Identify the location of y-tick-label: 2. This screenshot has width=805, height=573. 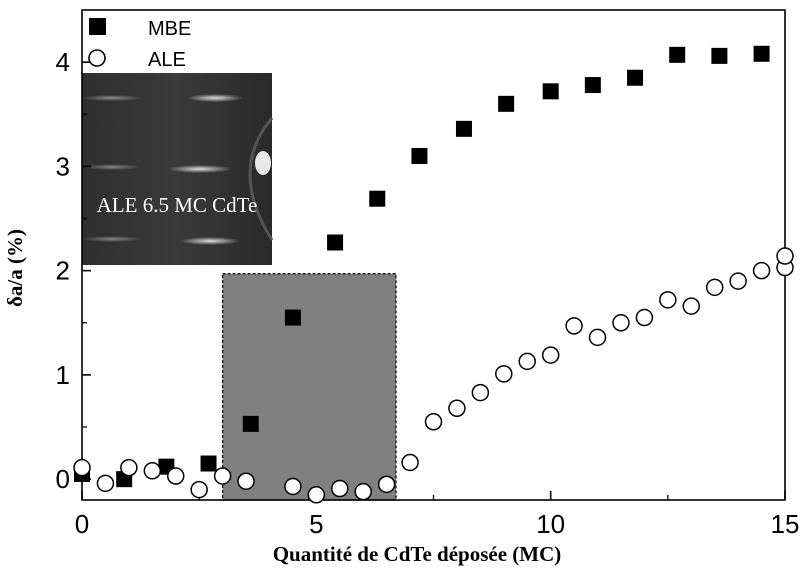
(63, 271).